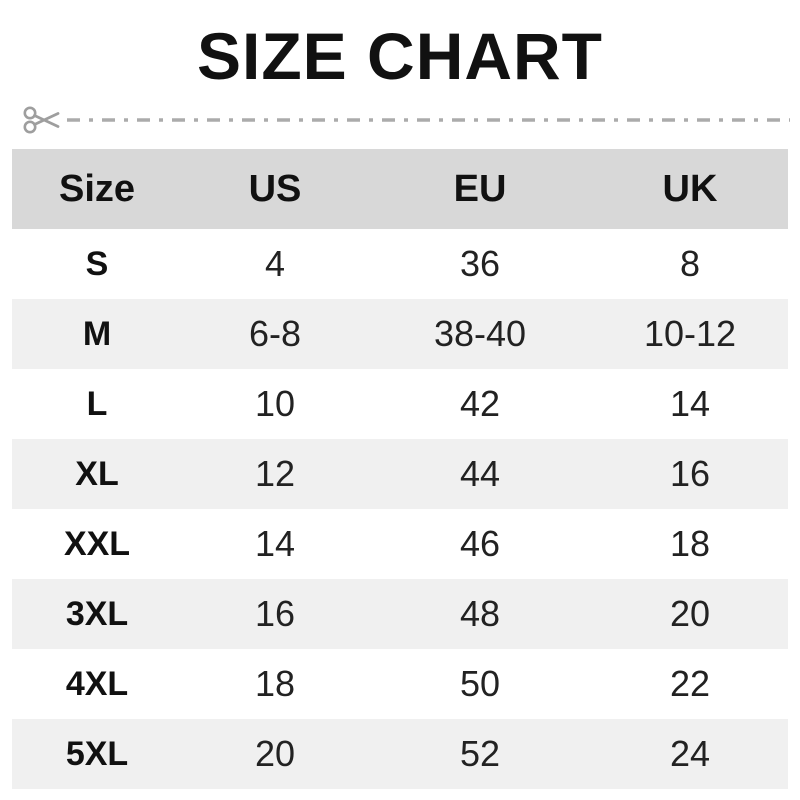 This screenshot has width=800, height=800. Describe the element at coordinates (480, 334) in the screenshot. I see `eu-cell: 38-40` at that location.